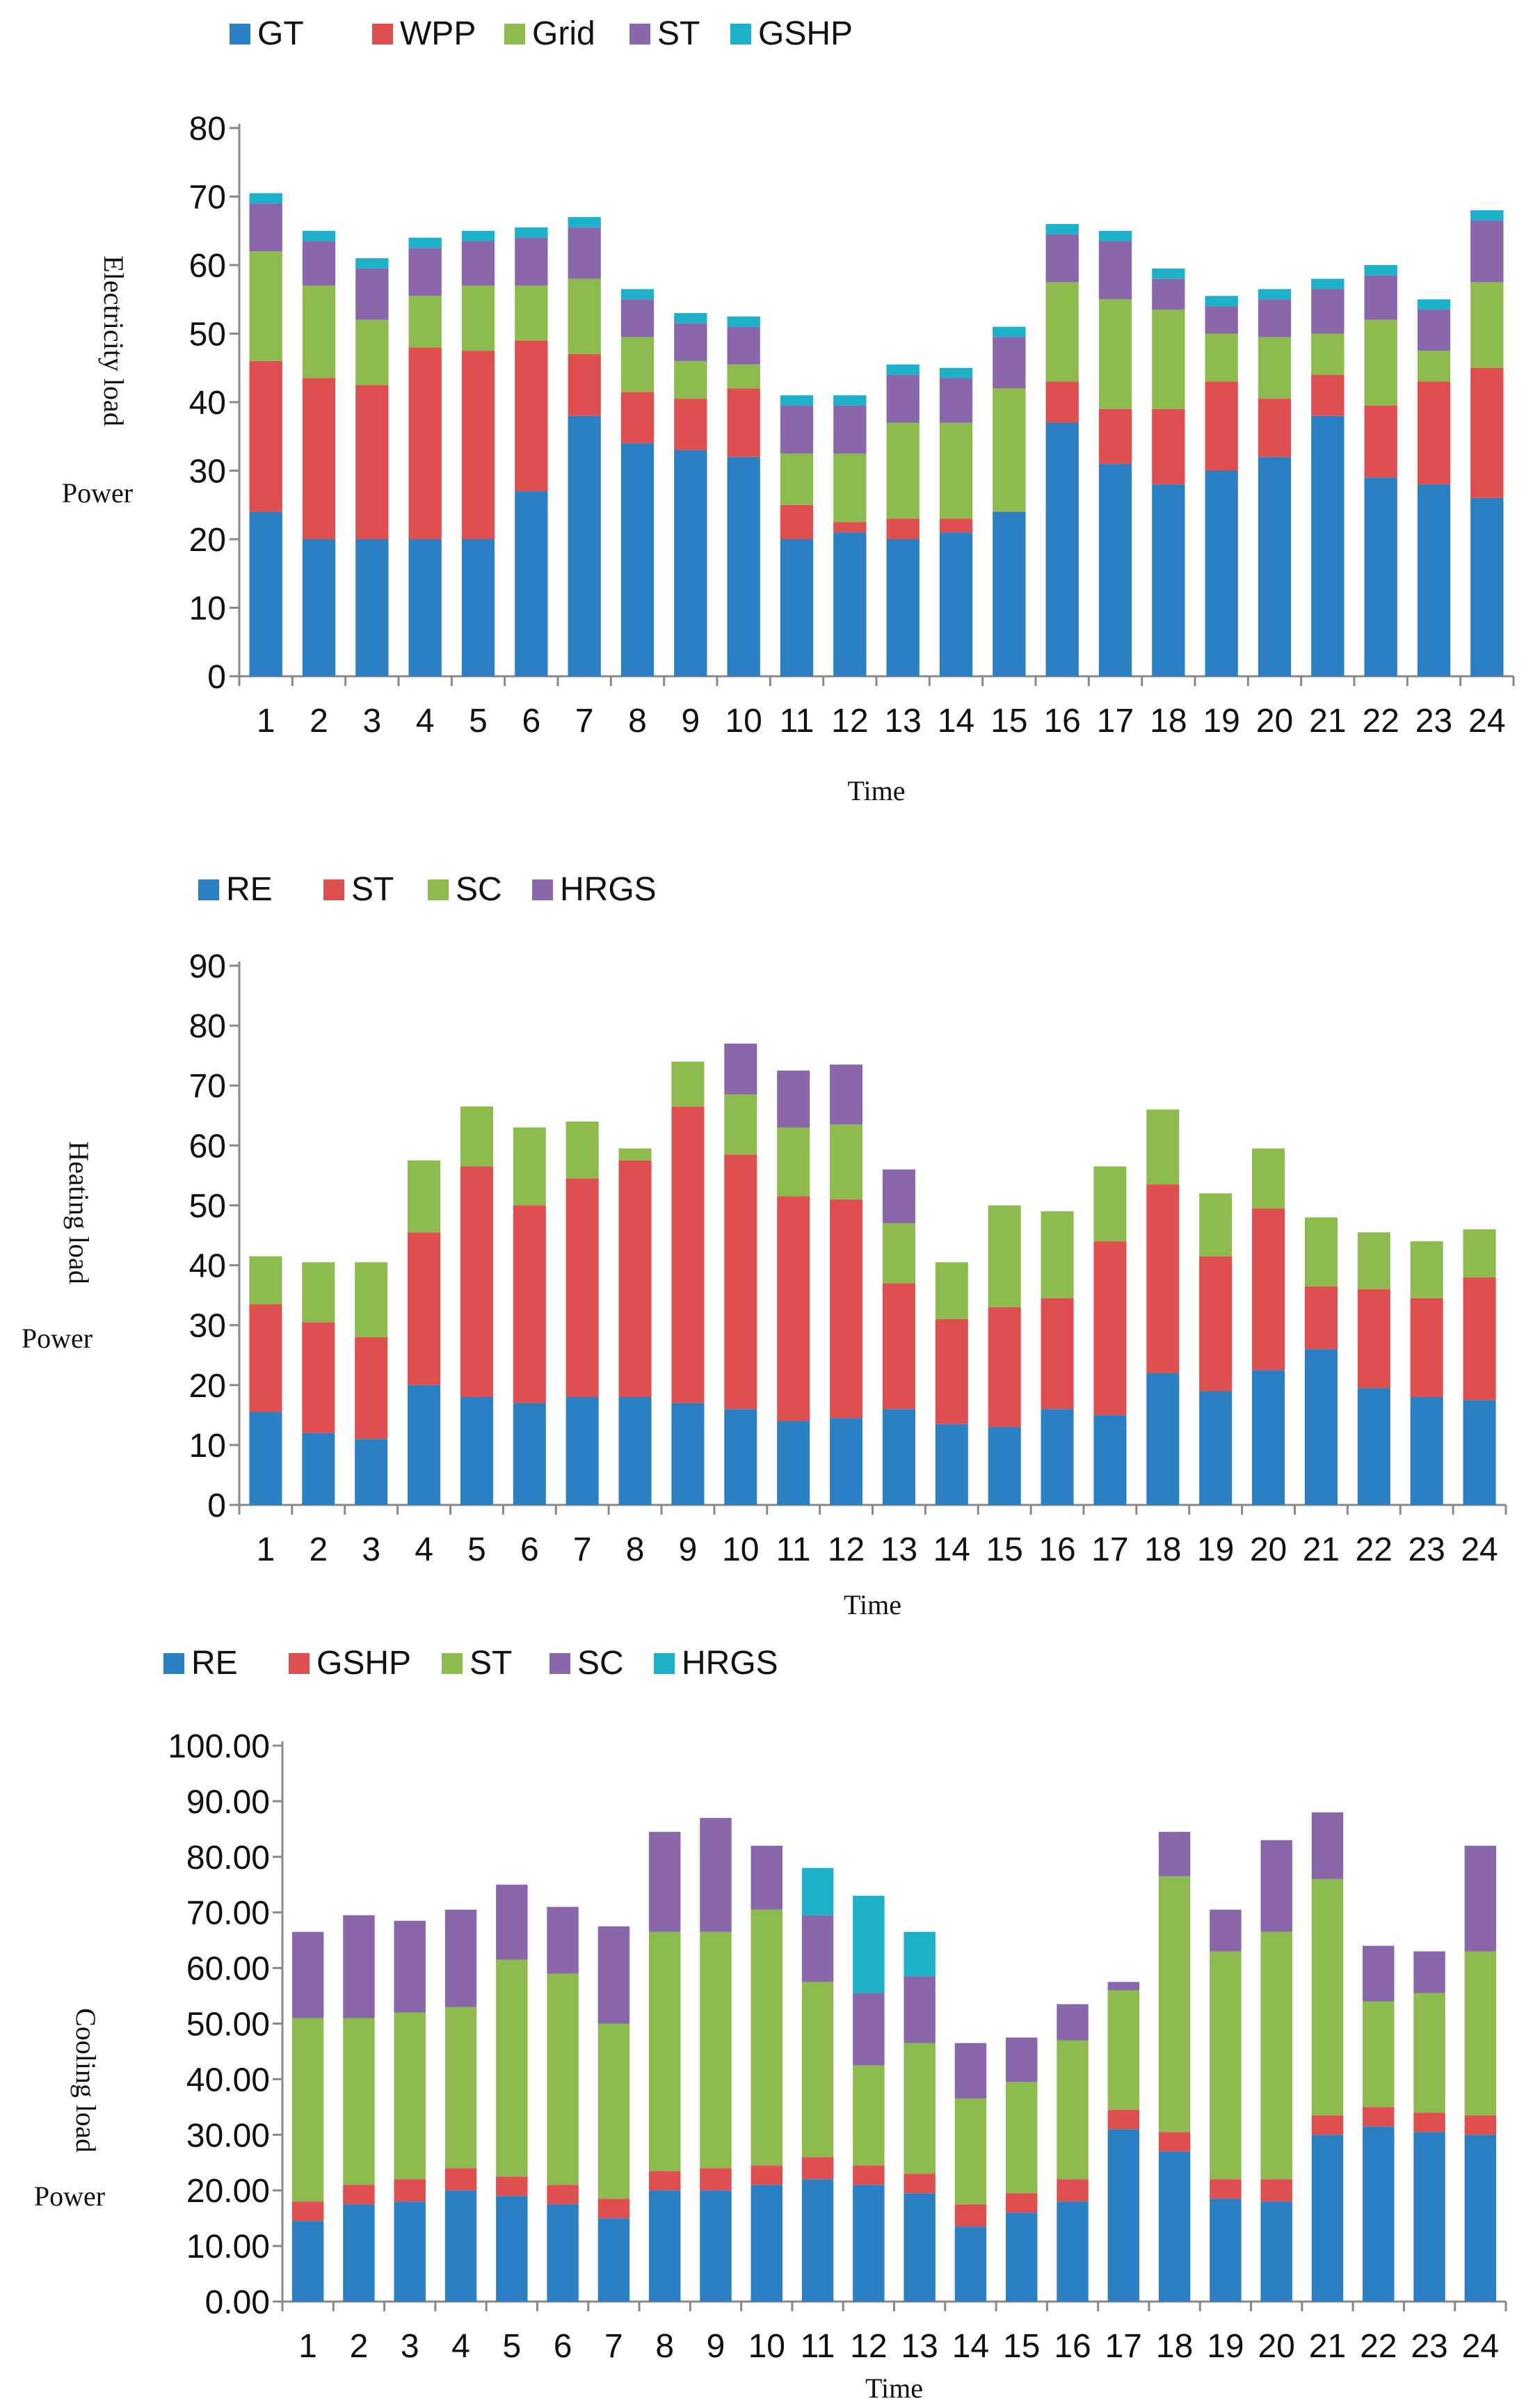 This screenshot has height=2408, width=1533. Describe the element at coordinates (438, 33) in the screenshot. I see `legend-label-wpp: WPP` at that location.